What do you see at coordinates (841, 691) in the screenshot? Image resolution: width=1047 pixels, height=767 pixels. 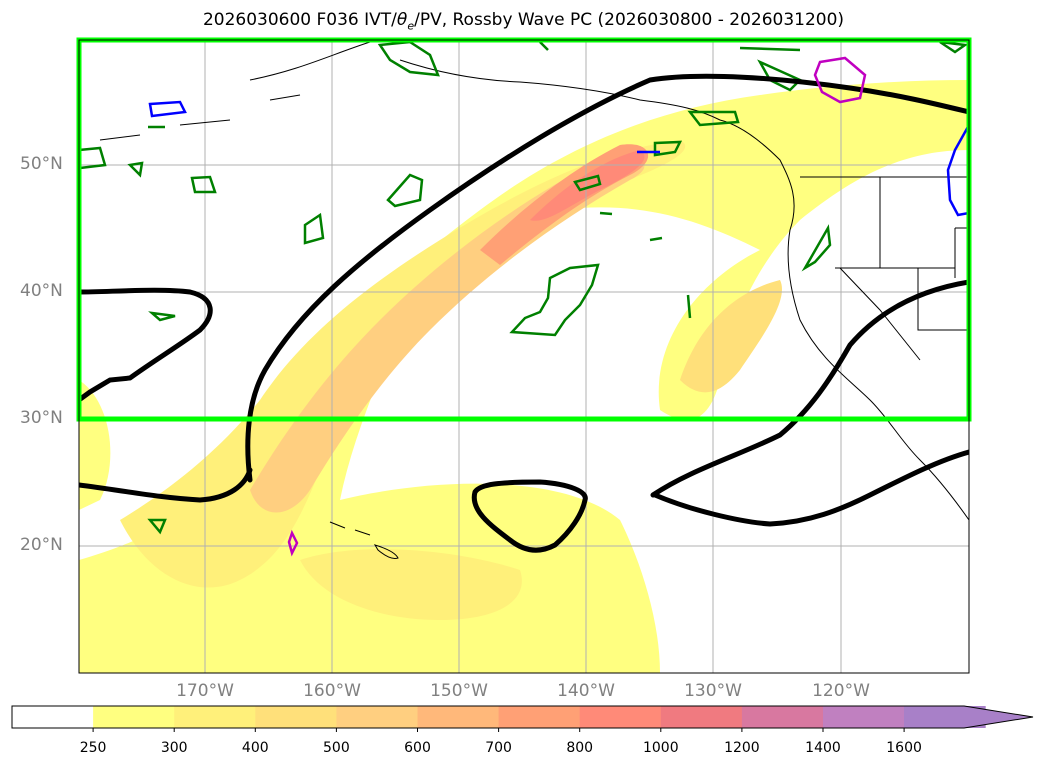 I see `lon-label-120w: 120°W` at bounding box center [841, 691].